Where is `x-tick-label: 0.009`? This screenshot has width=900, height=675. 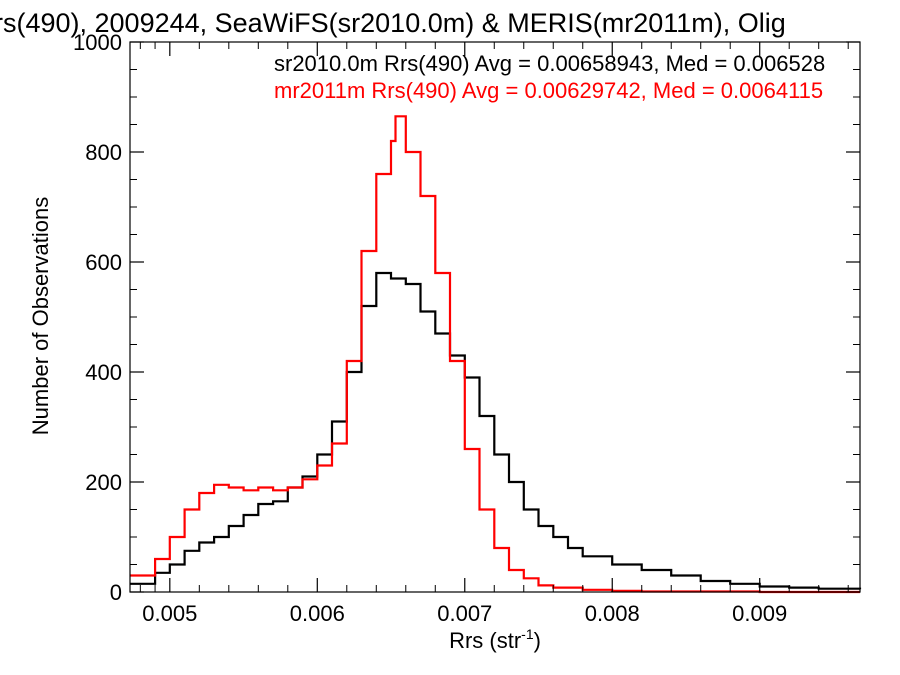
x-tick-label: 0.009 is located at coordinates (759, 613).